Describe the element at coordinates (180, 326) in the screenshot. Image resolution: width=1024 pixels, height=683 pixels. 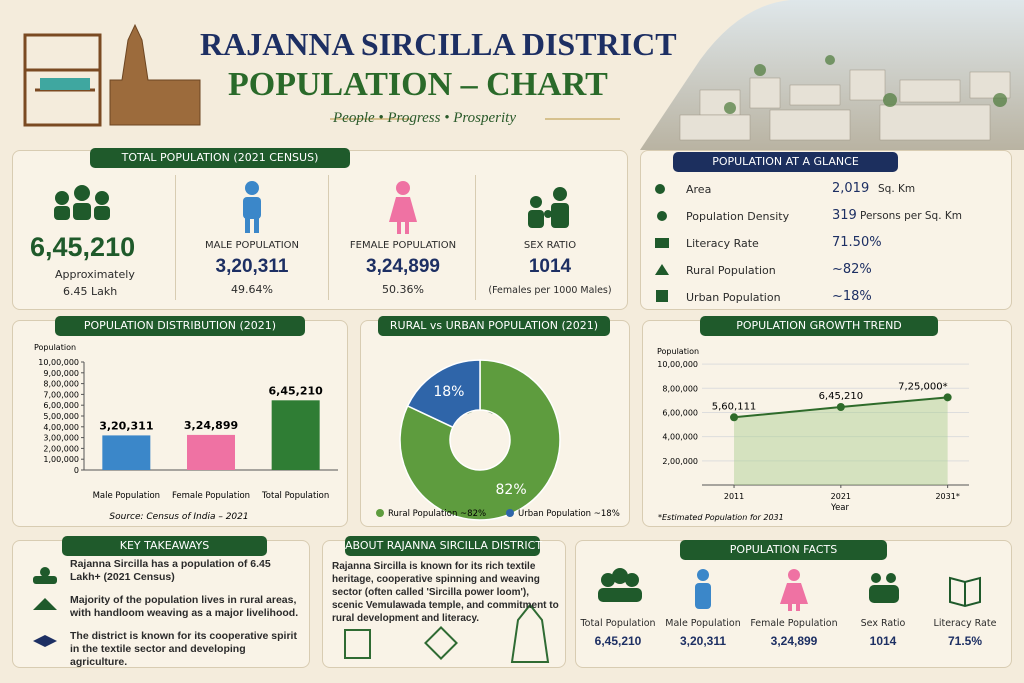
I see `section-title: POPULATION DISTRIBUTION (2021)` at that location.